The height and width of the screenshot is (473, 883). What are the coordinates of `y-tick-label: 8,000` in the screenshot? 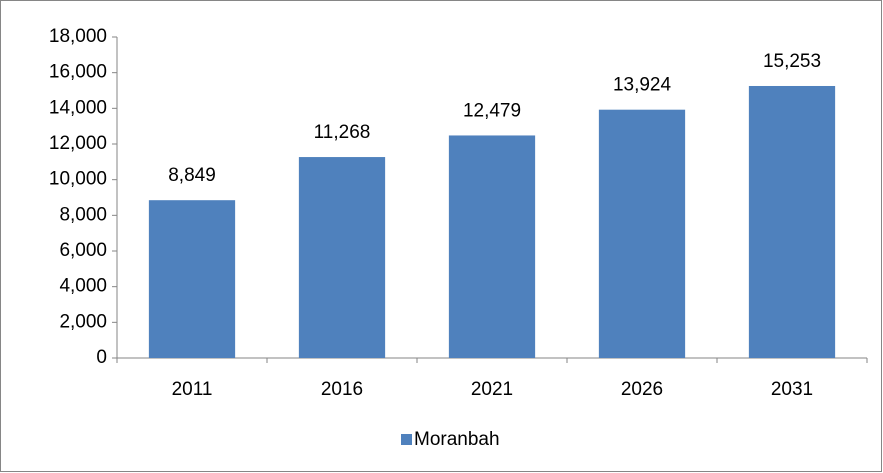 It's located at (83, 214).